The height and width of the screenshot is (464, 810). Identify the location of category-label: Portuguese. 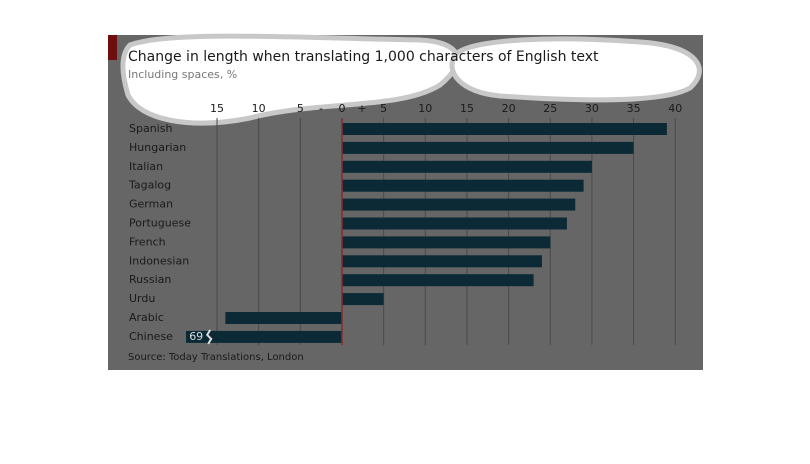
(160, 223).